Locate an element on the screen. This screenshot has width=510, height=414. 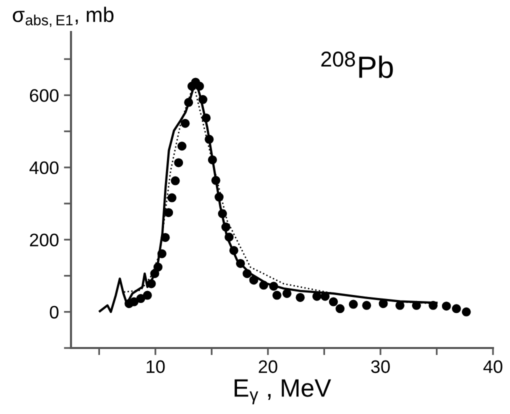
y-tick-label: 200 is located at coordinates (44, 240).